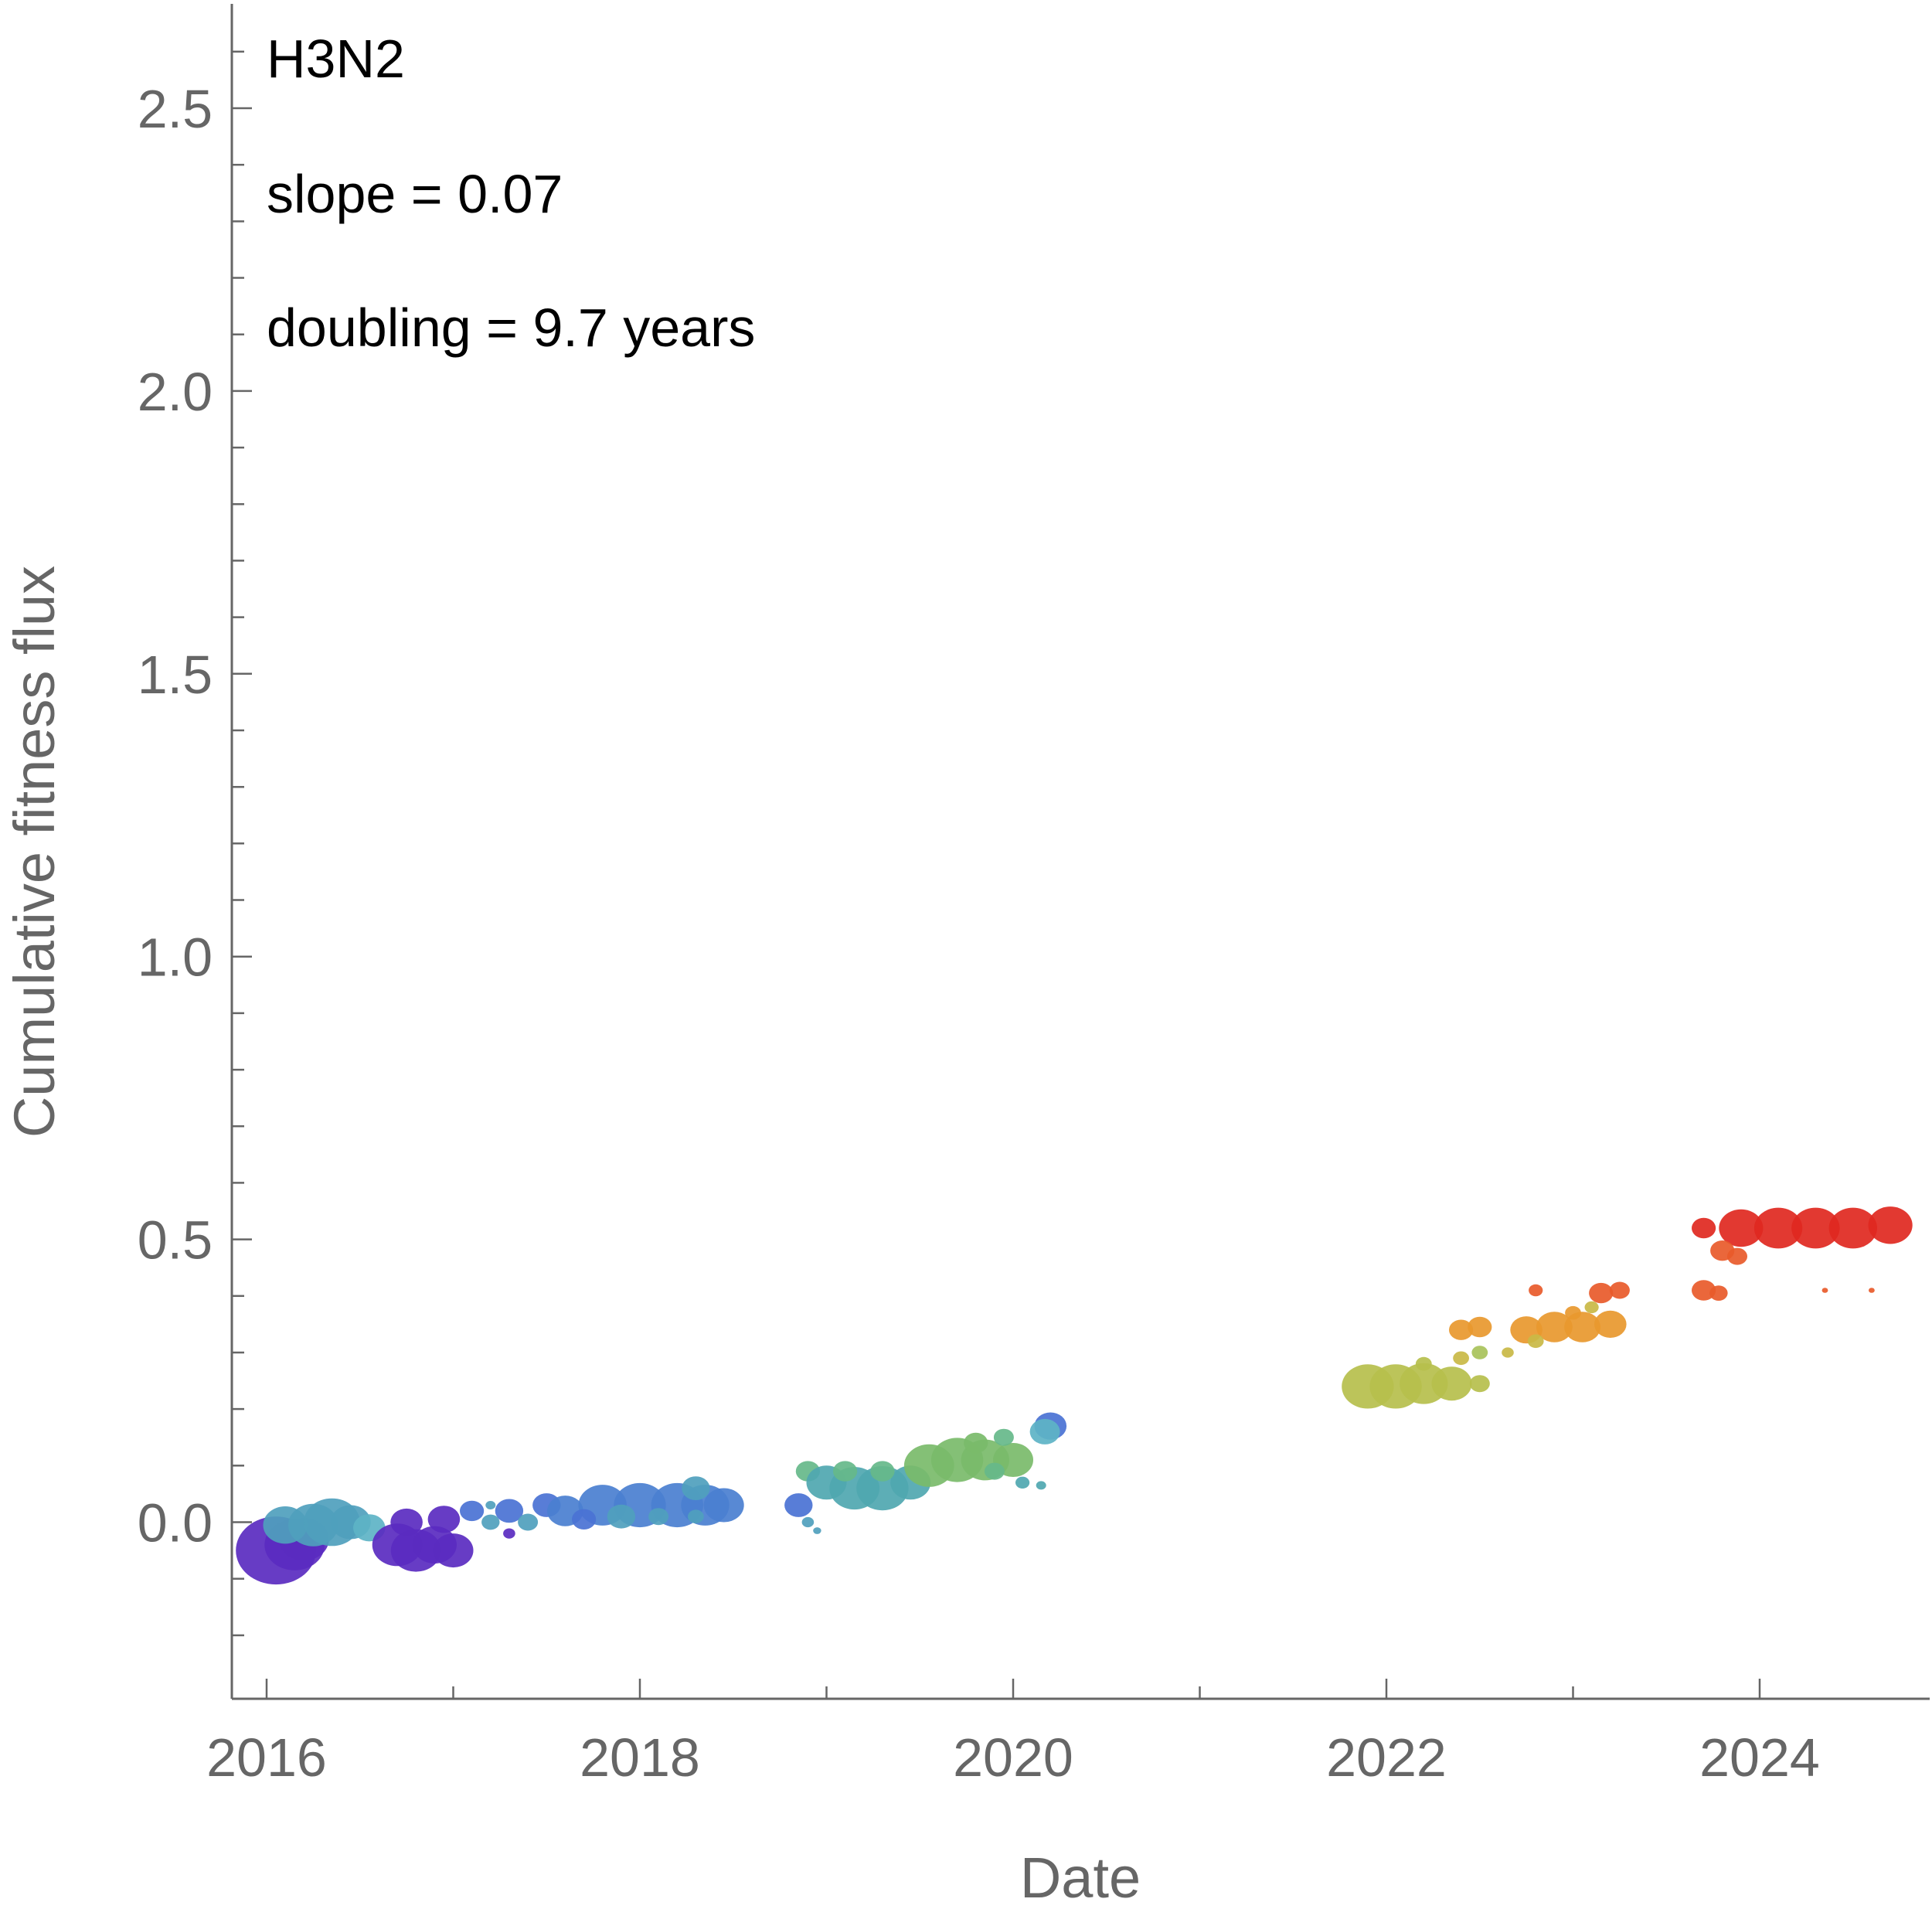 This screenshot has height=1926, width=1932. What do you see at coordinates (176, 957) in the screenshot?
I see `y-tick-label: 1.0` at bounding box center [176, 957].